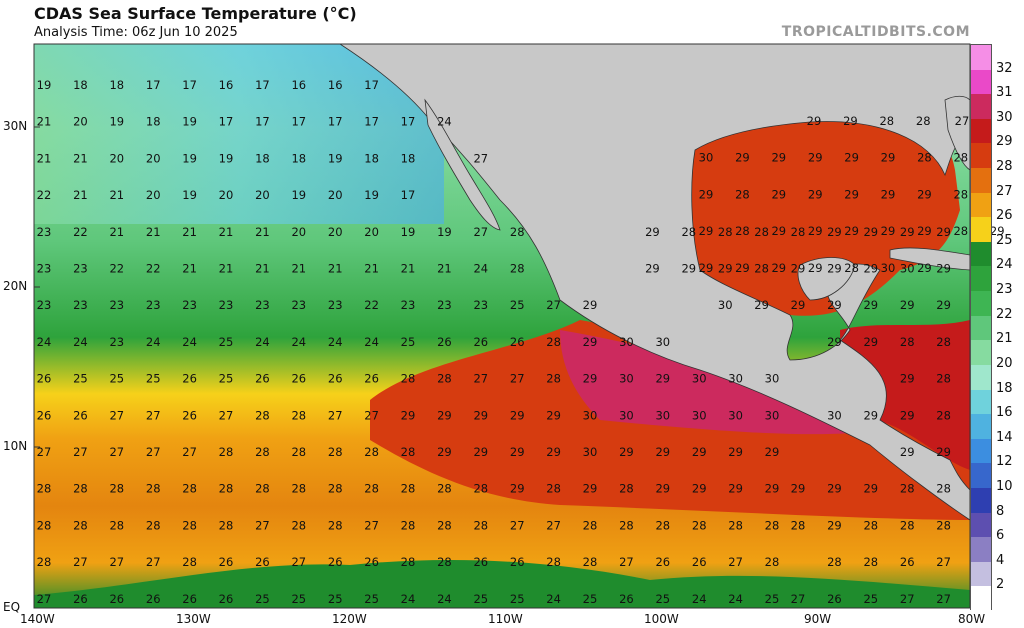  What do you see at coordinates (136, 32) in the screenshot?
I see `analysis-time: Analysis Time: 06z Jun 10 2025` at bounding box center [136, 32].